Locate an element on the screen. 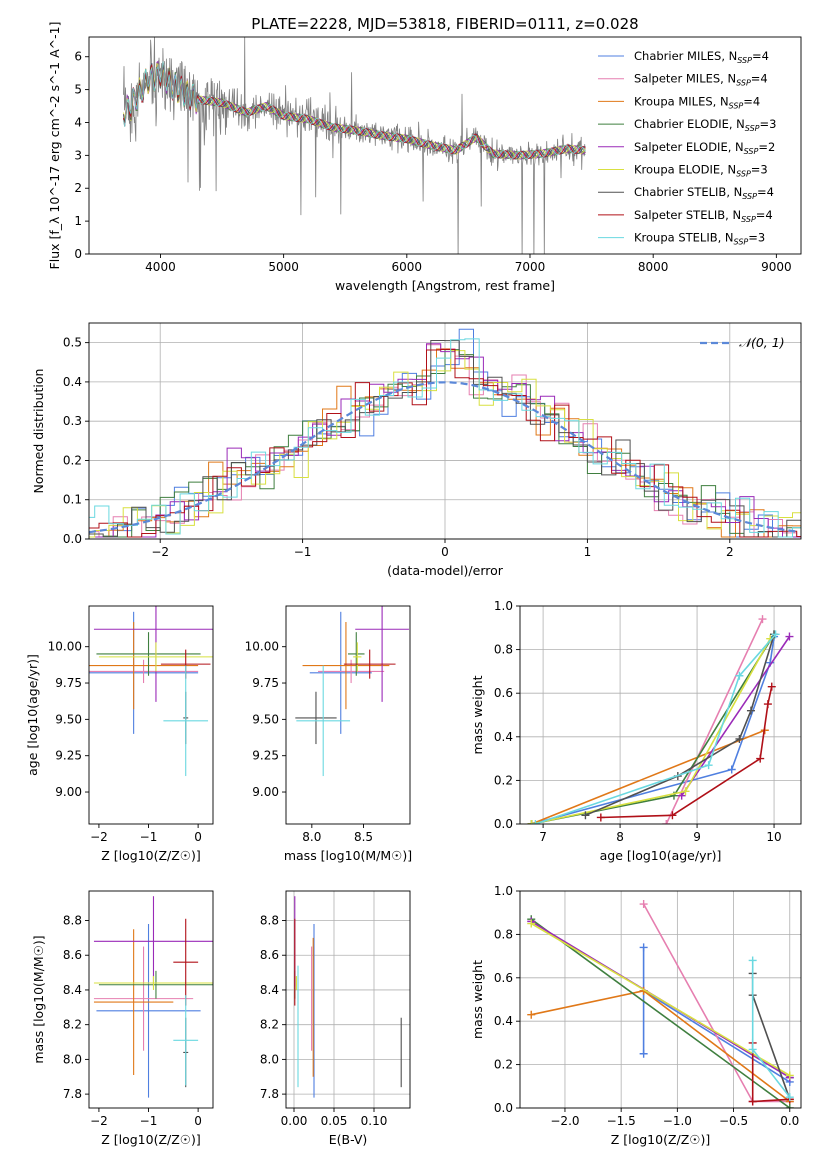  legend-label: Salpeter STELIB, NSSP=4 is located at coordinates (703, 216).